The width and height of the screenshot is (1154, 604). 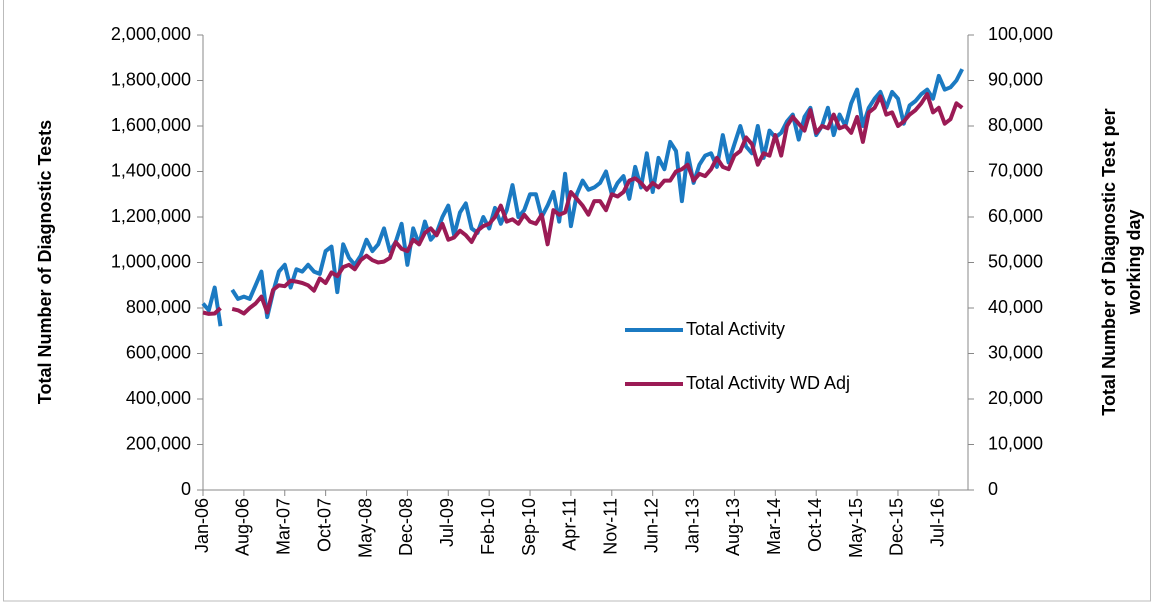 I want to click on x-tick-label: Aug-06, so click(x=243, y=527).